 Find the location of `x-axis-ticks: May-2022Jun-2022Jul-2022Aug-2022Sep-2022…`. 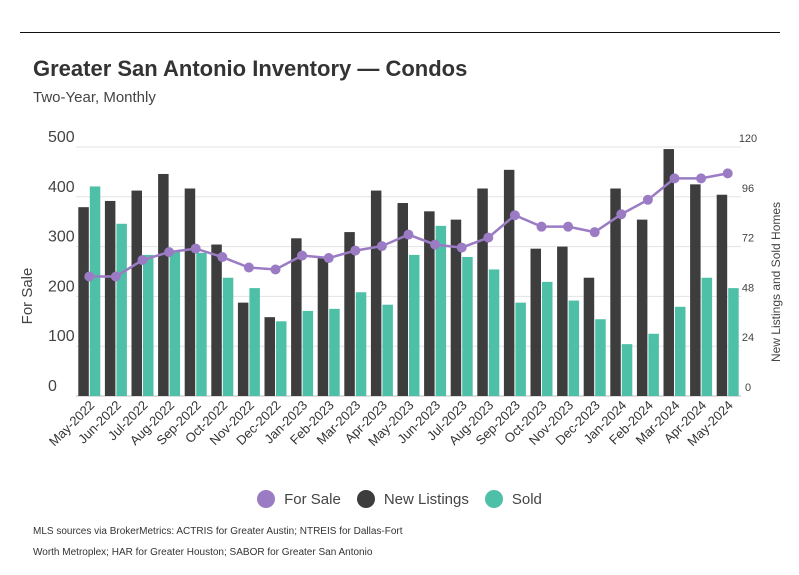

x-axis-ticks: May-2022Jun-2022Jul-2022Aug-2022Sep-2022… is located at coordinates (391, 423).